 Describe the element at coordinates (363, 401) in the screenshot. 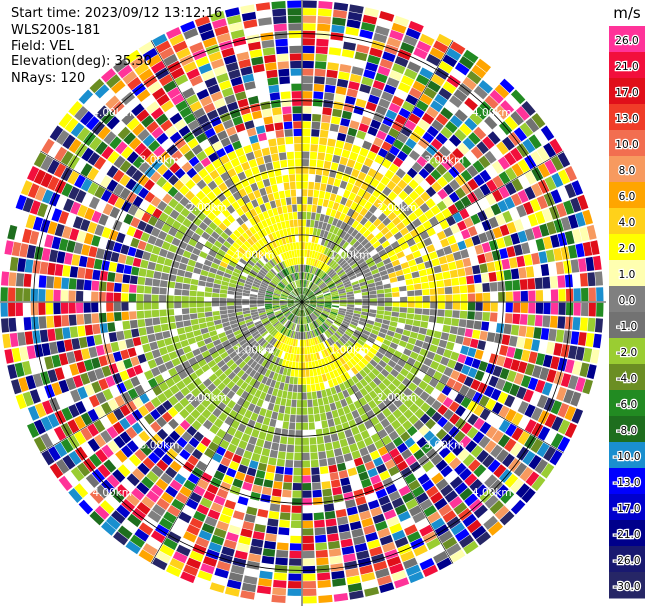

I see `radar-gate-1975` at that location.